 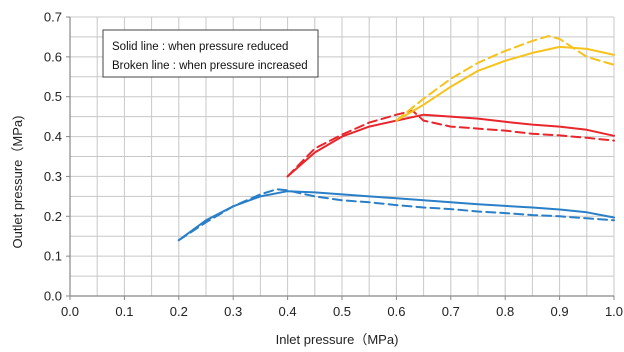 What do you see at coordinates (451, 311) in the screenshot?
I see `x-tick-label: 0.7` at bounding box center [451, 311].